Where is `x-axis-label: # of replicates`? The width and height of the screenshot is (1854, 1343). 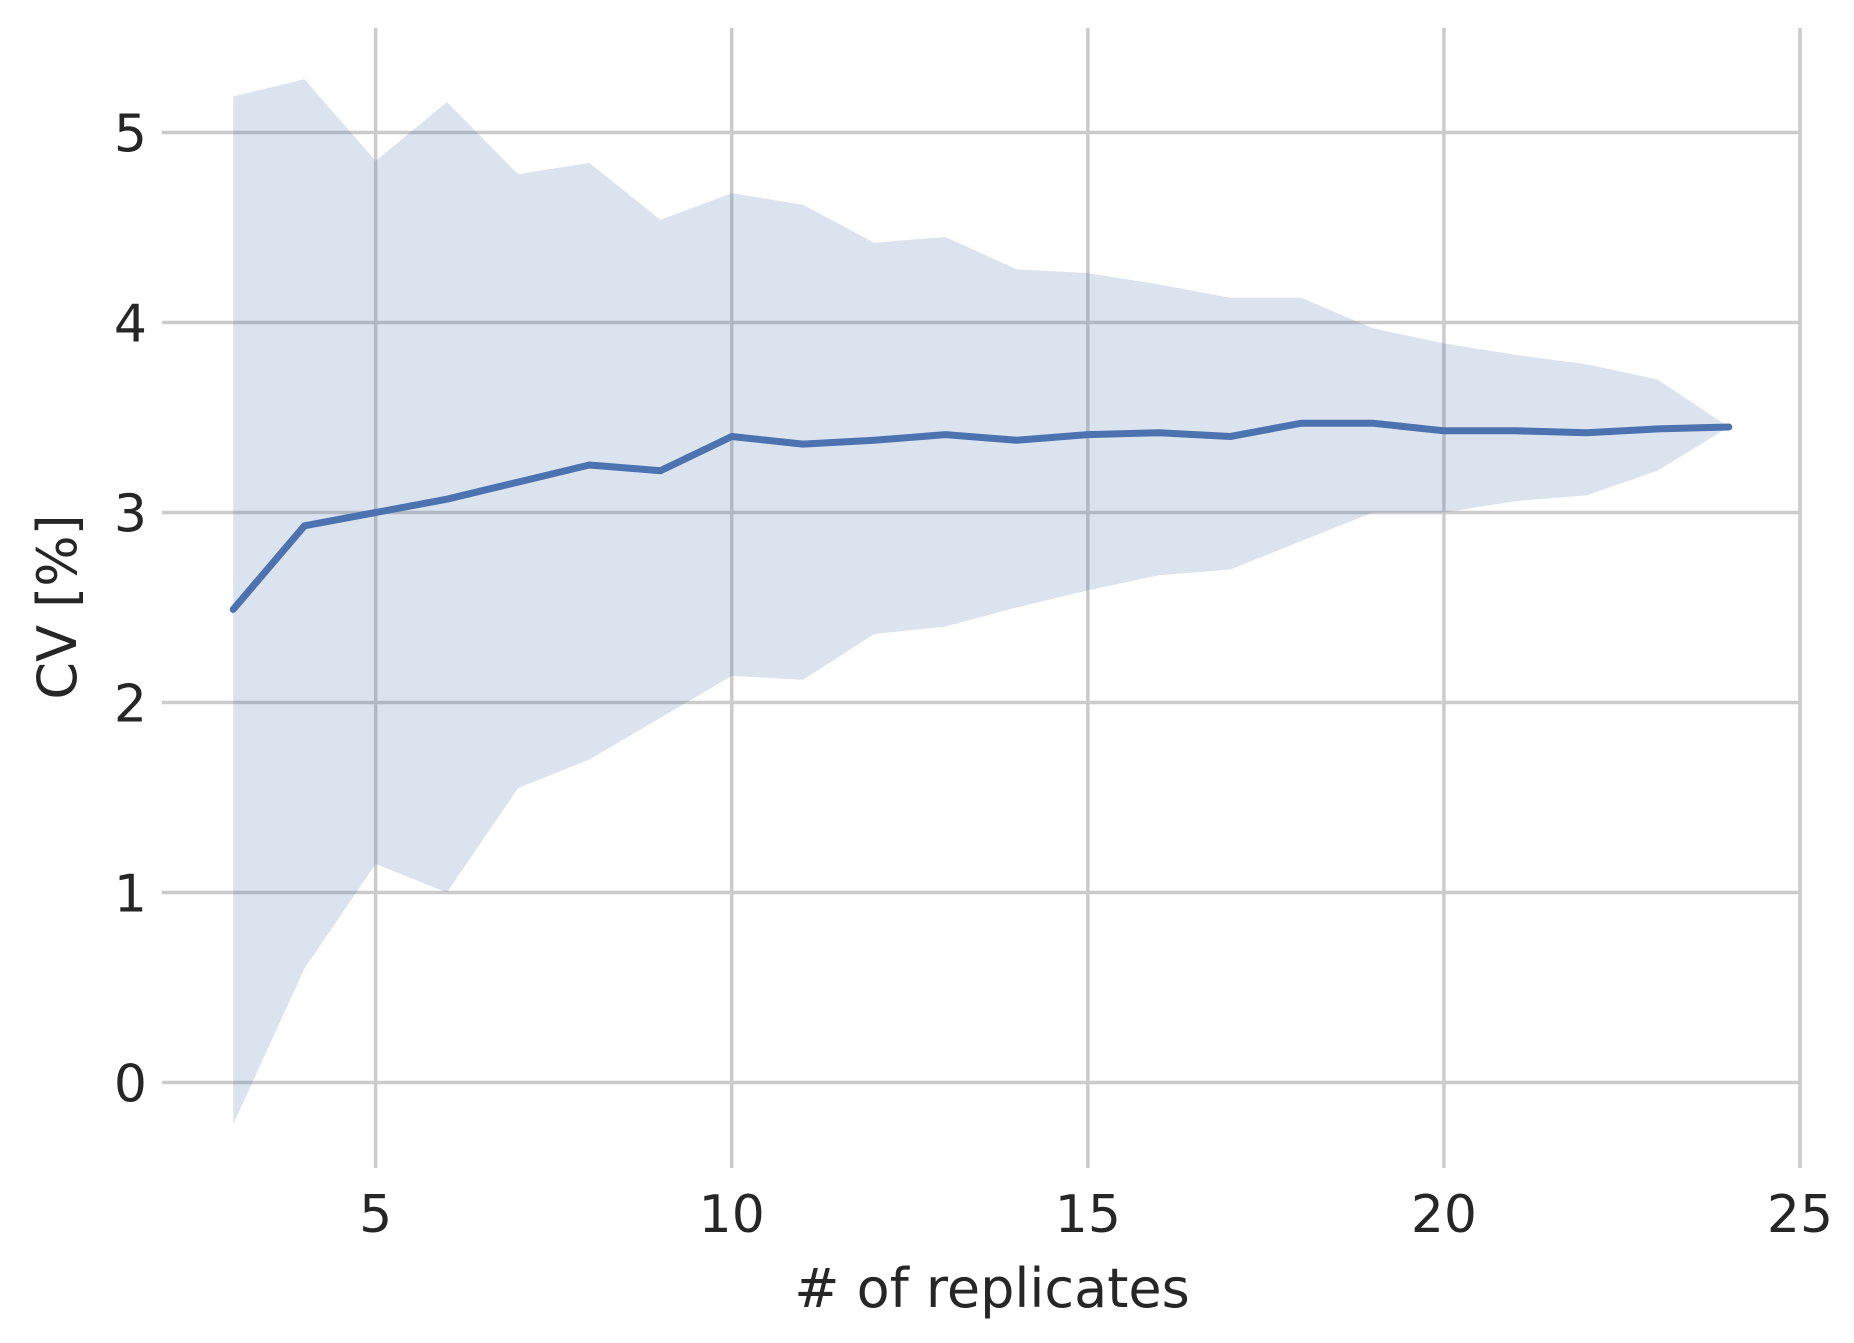 x-axis-label: # of replicates is located at coordinates (991, 1288).